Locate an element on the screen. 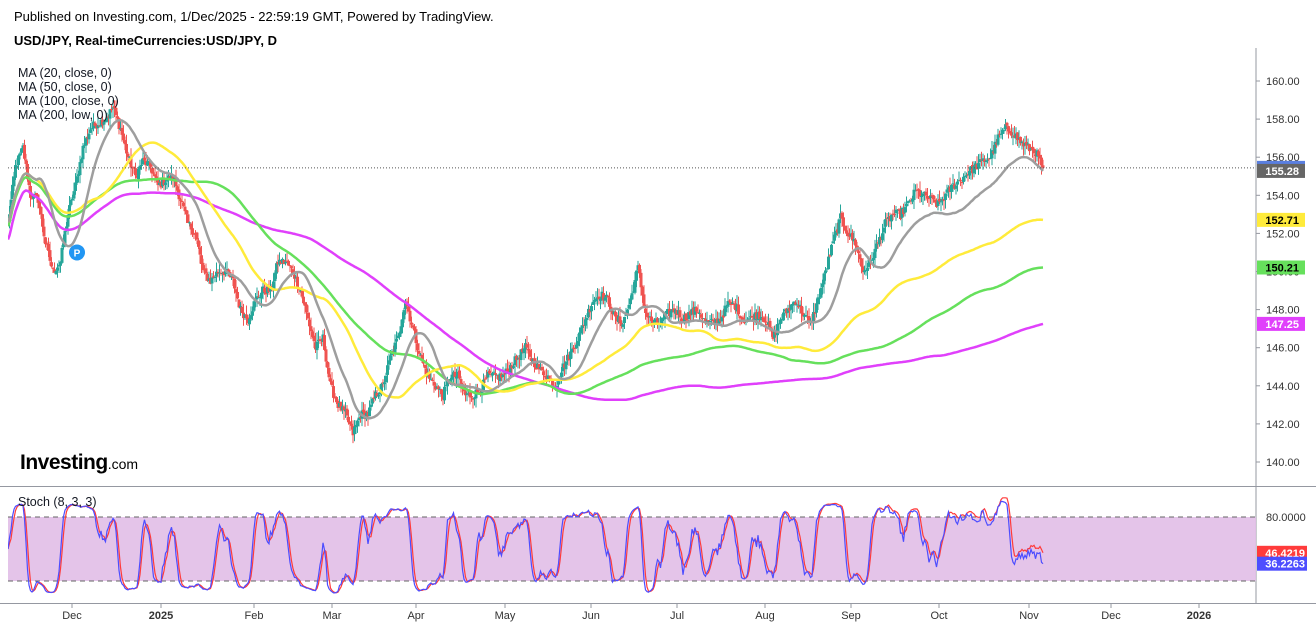 This screenshot has width=1316, height=626. event-marker-label: P is located at coordinates (77, 253).